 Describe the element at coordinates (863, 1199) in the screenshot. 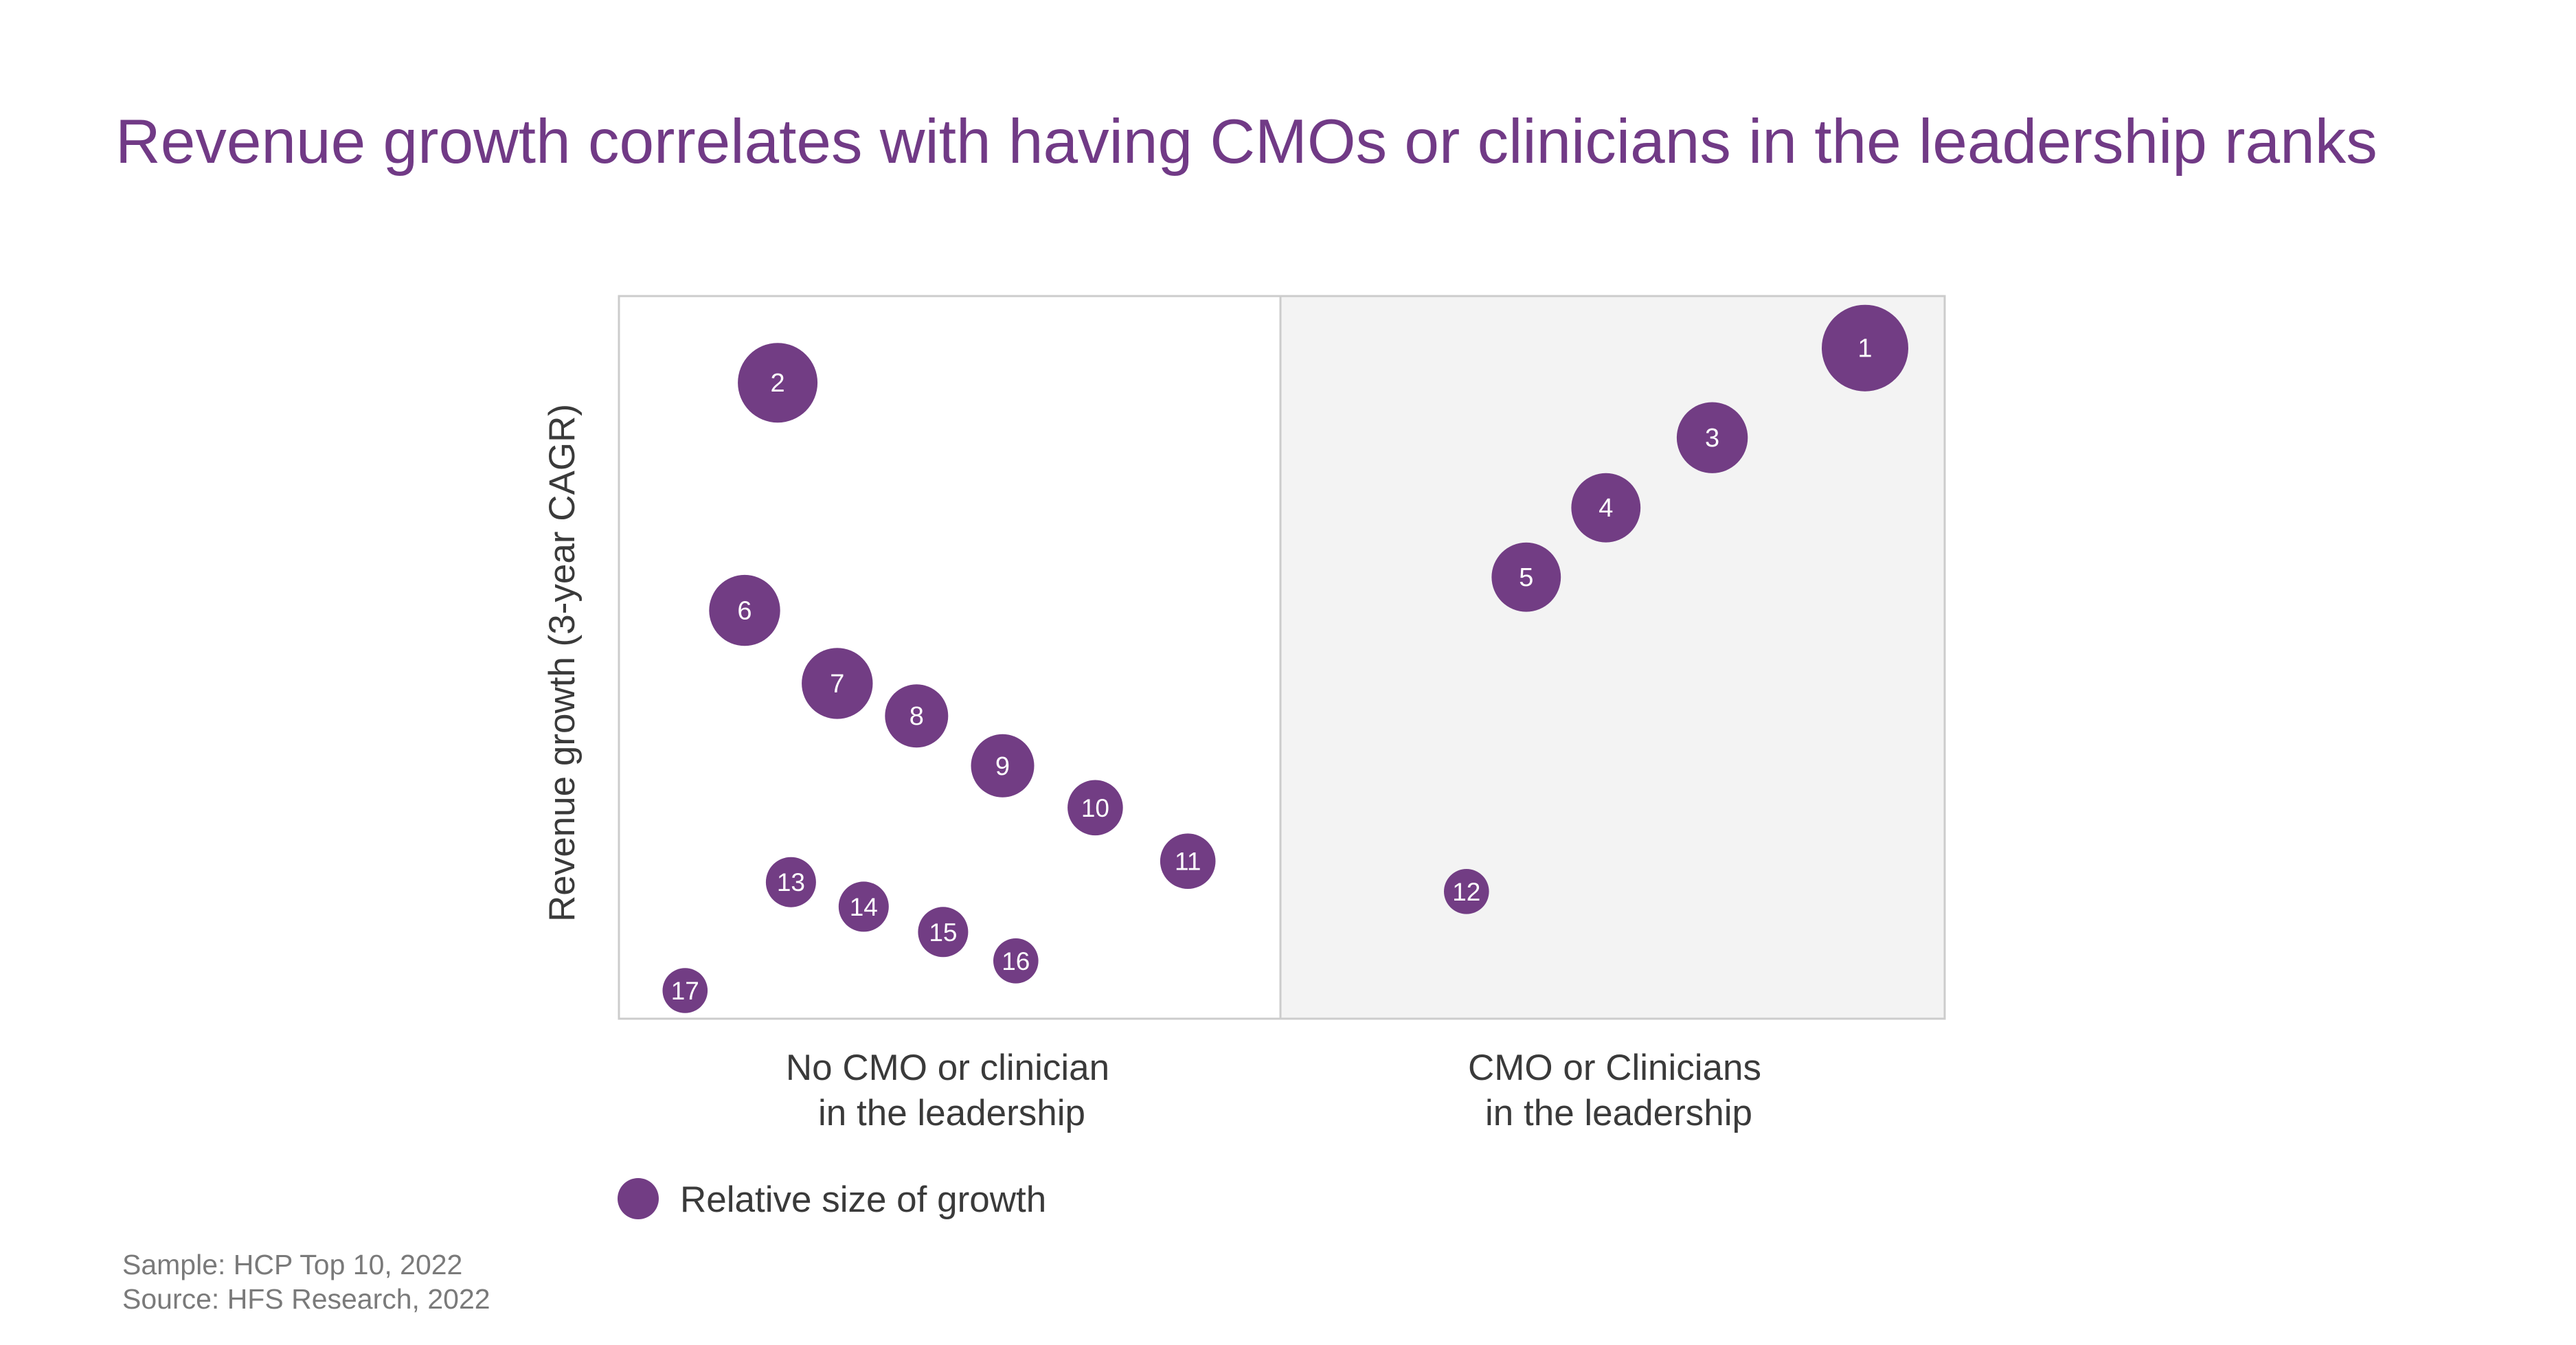

I see `legend-label: Relative size of growth` at that location.